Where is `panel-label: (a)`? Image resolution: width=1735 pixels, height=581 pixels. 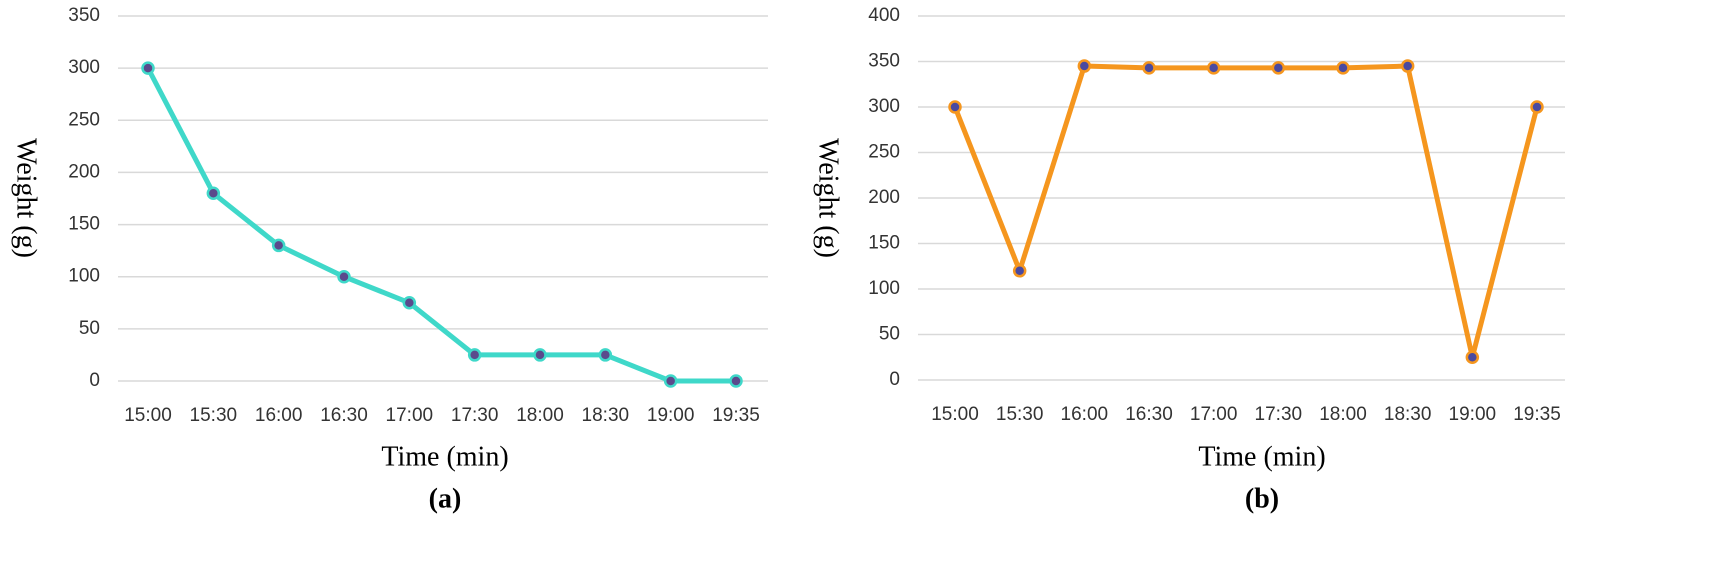
panel-label: (a) is located at coordinates (445, 498).